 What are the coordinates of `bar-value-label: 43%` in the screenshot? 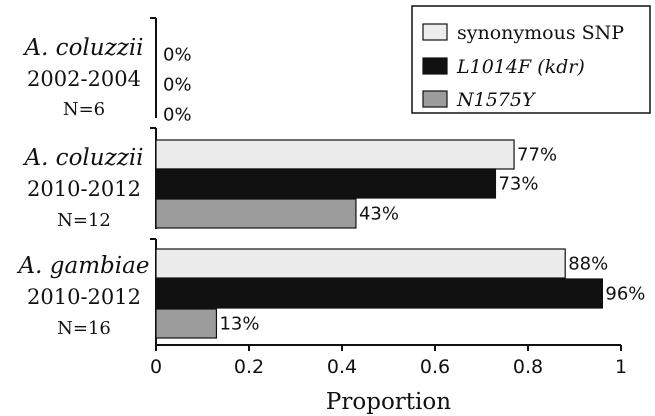 It's located at (379, 214).